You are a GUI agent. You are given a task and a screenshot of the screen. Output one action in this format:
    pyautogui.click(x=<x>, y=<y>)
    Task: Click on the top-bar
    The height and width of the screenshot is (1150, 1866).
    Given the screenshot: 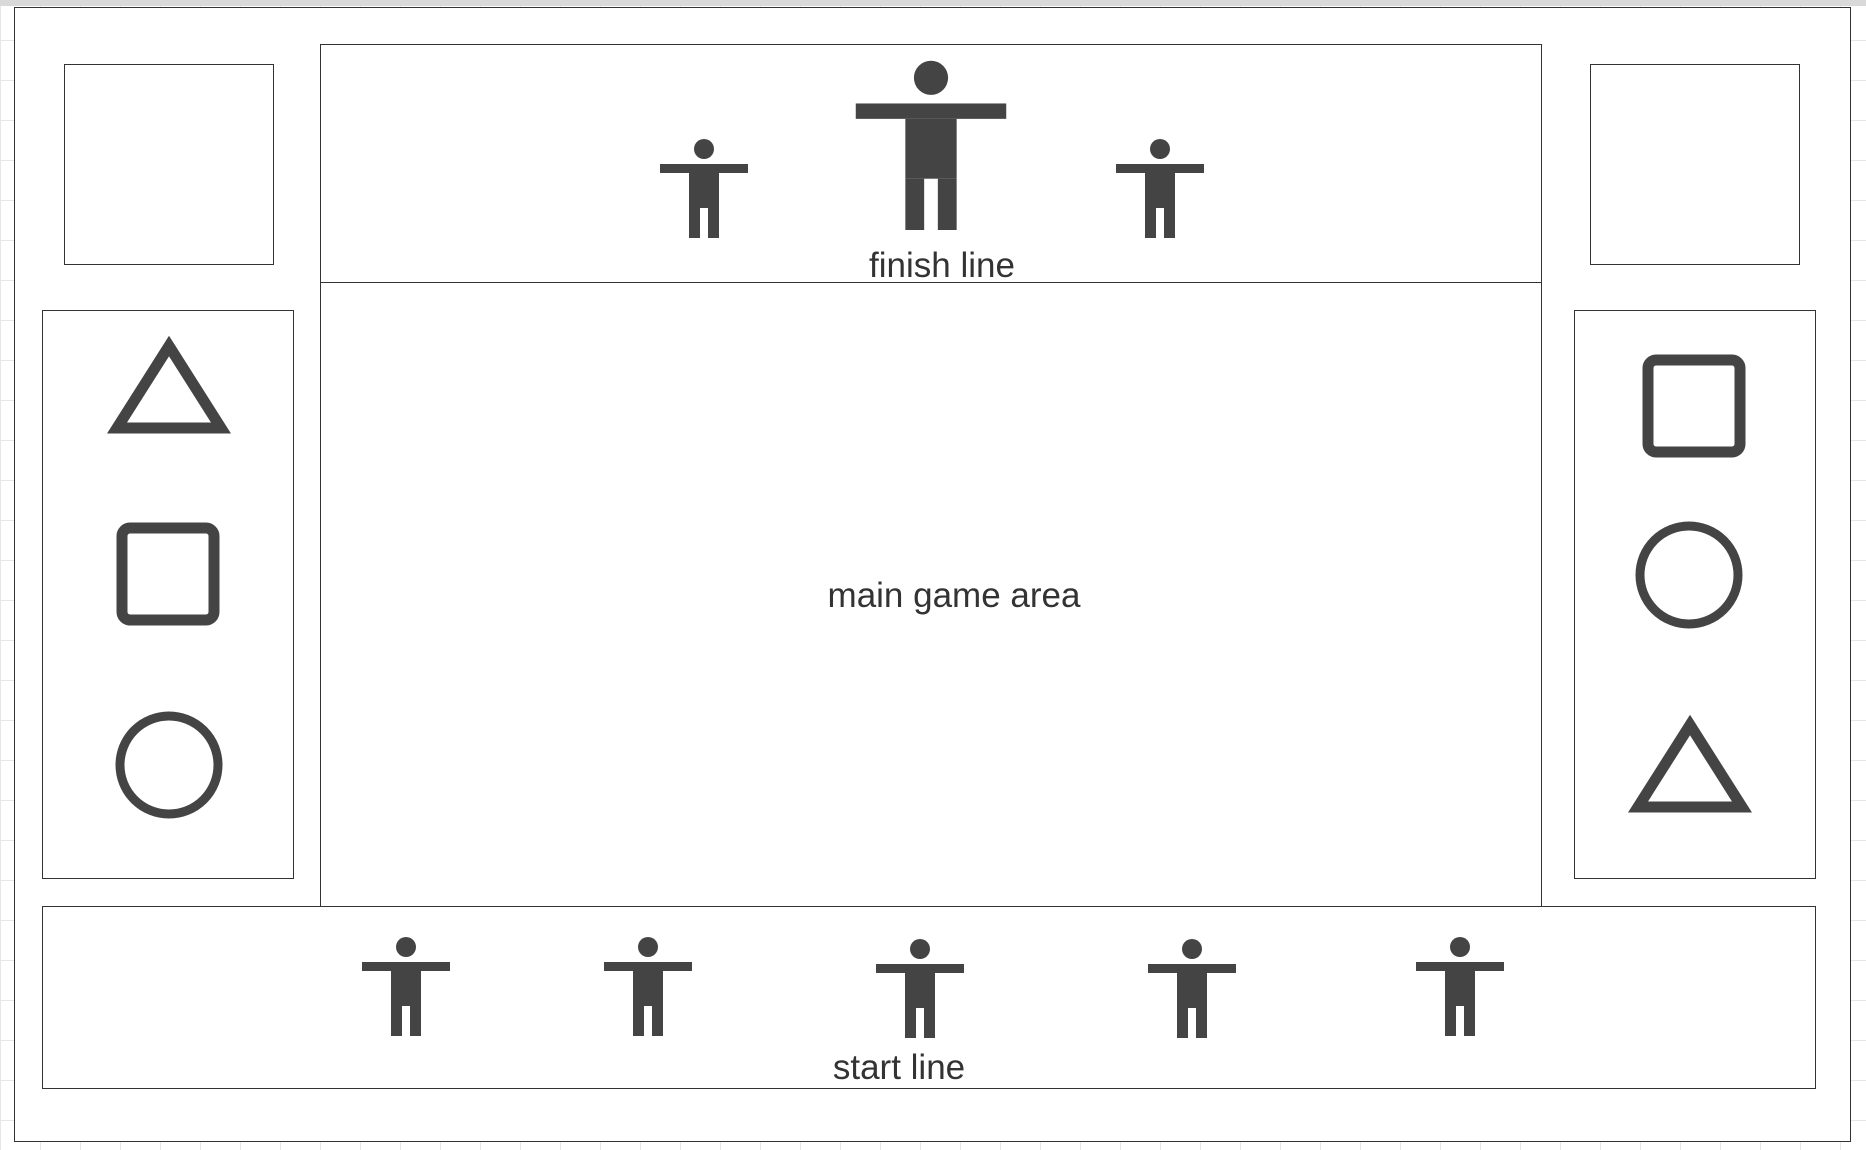 What is the action you would take?
    pyautogui.click(x=933, y=3)
    